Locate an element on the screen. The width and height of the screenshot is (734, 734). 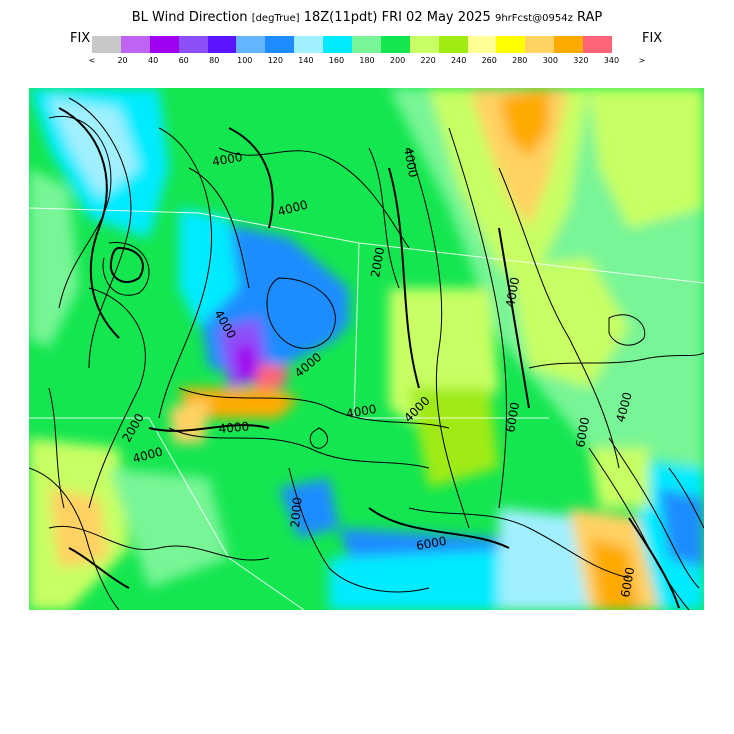
legend-tick-label: 20 is located at coordinates (122, 60).